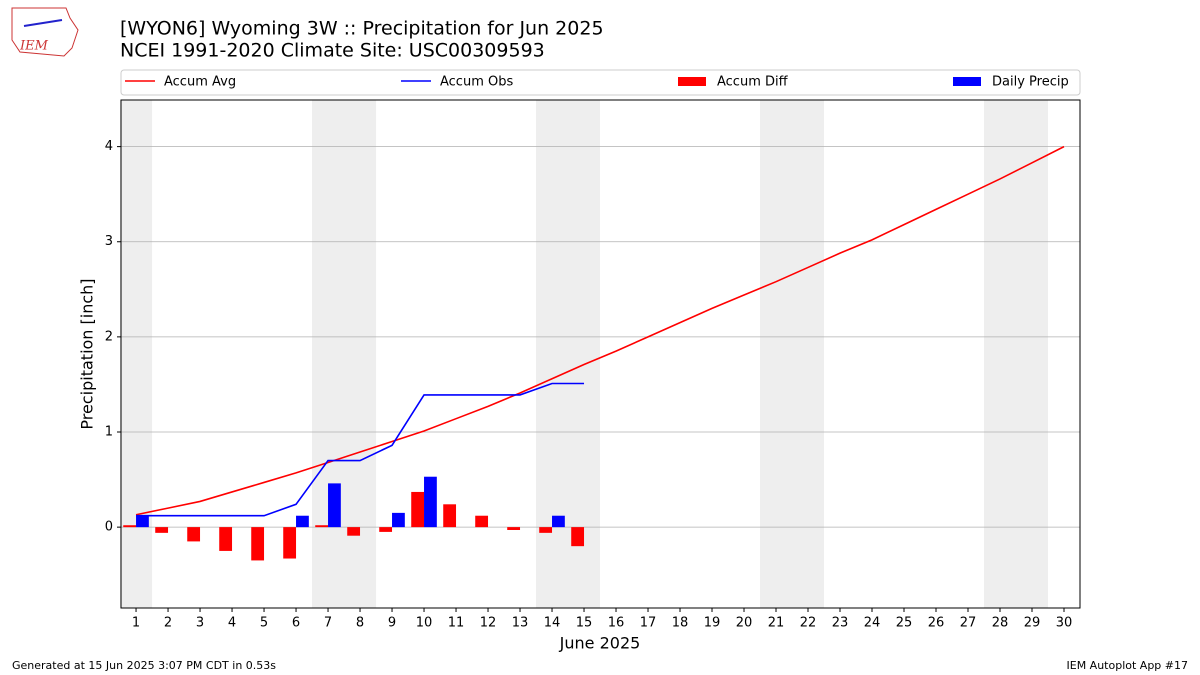  I want to click on legend-box, so click(600, 82).